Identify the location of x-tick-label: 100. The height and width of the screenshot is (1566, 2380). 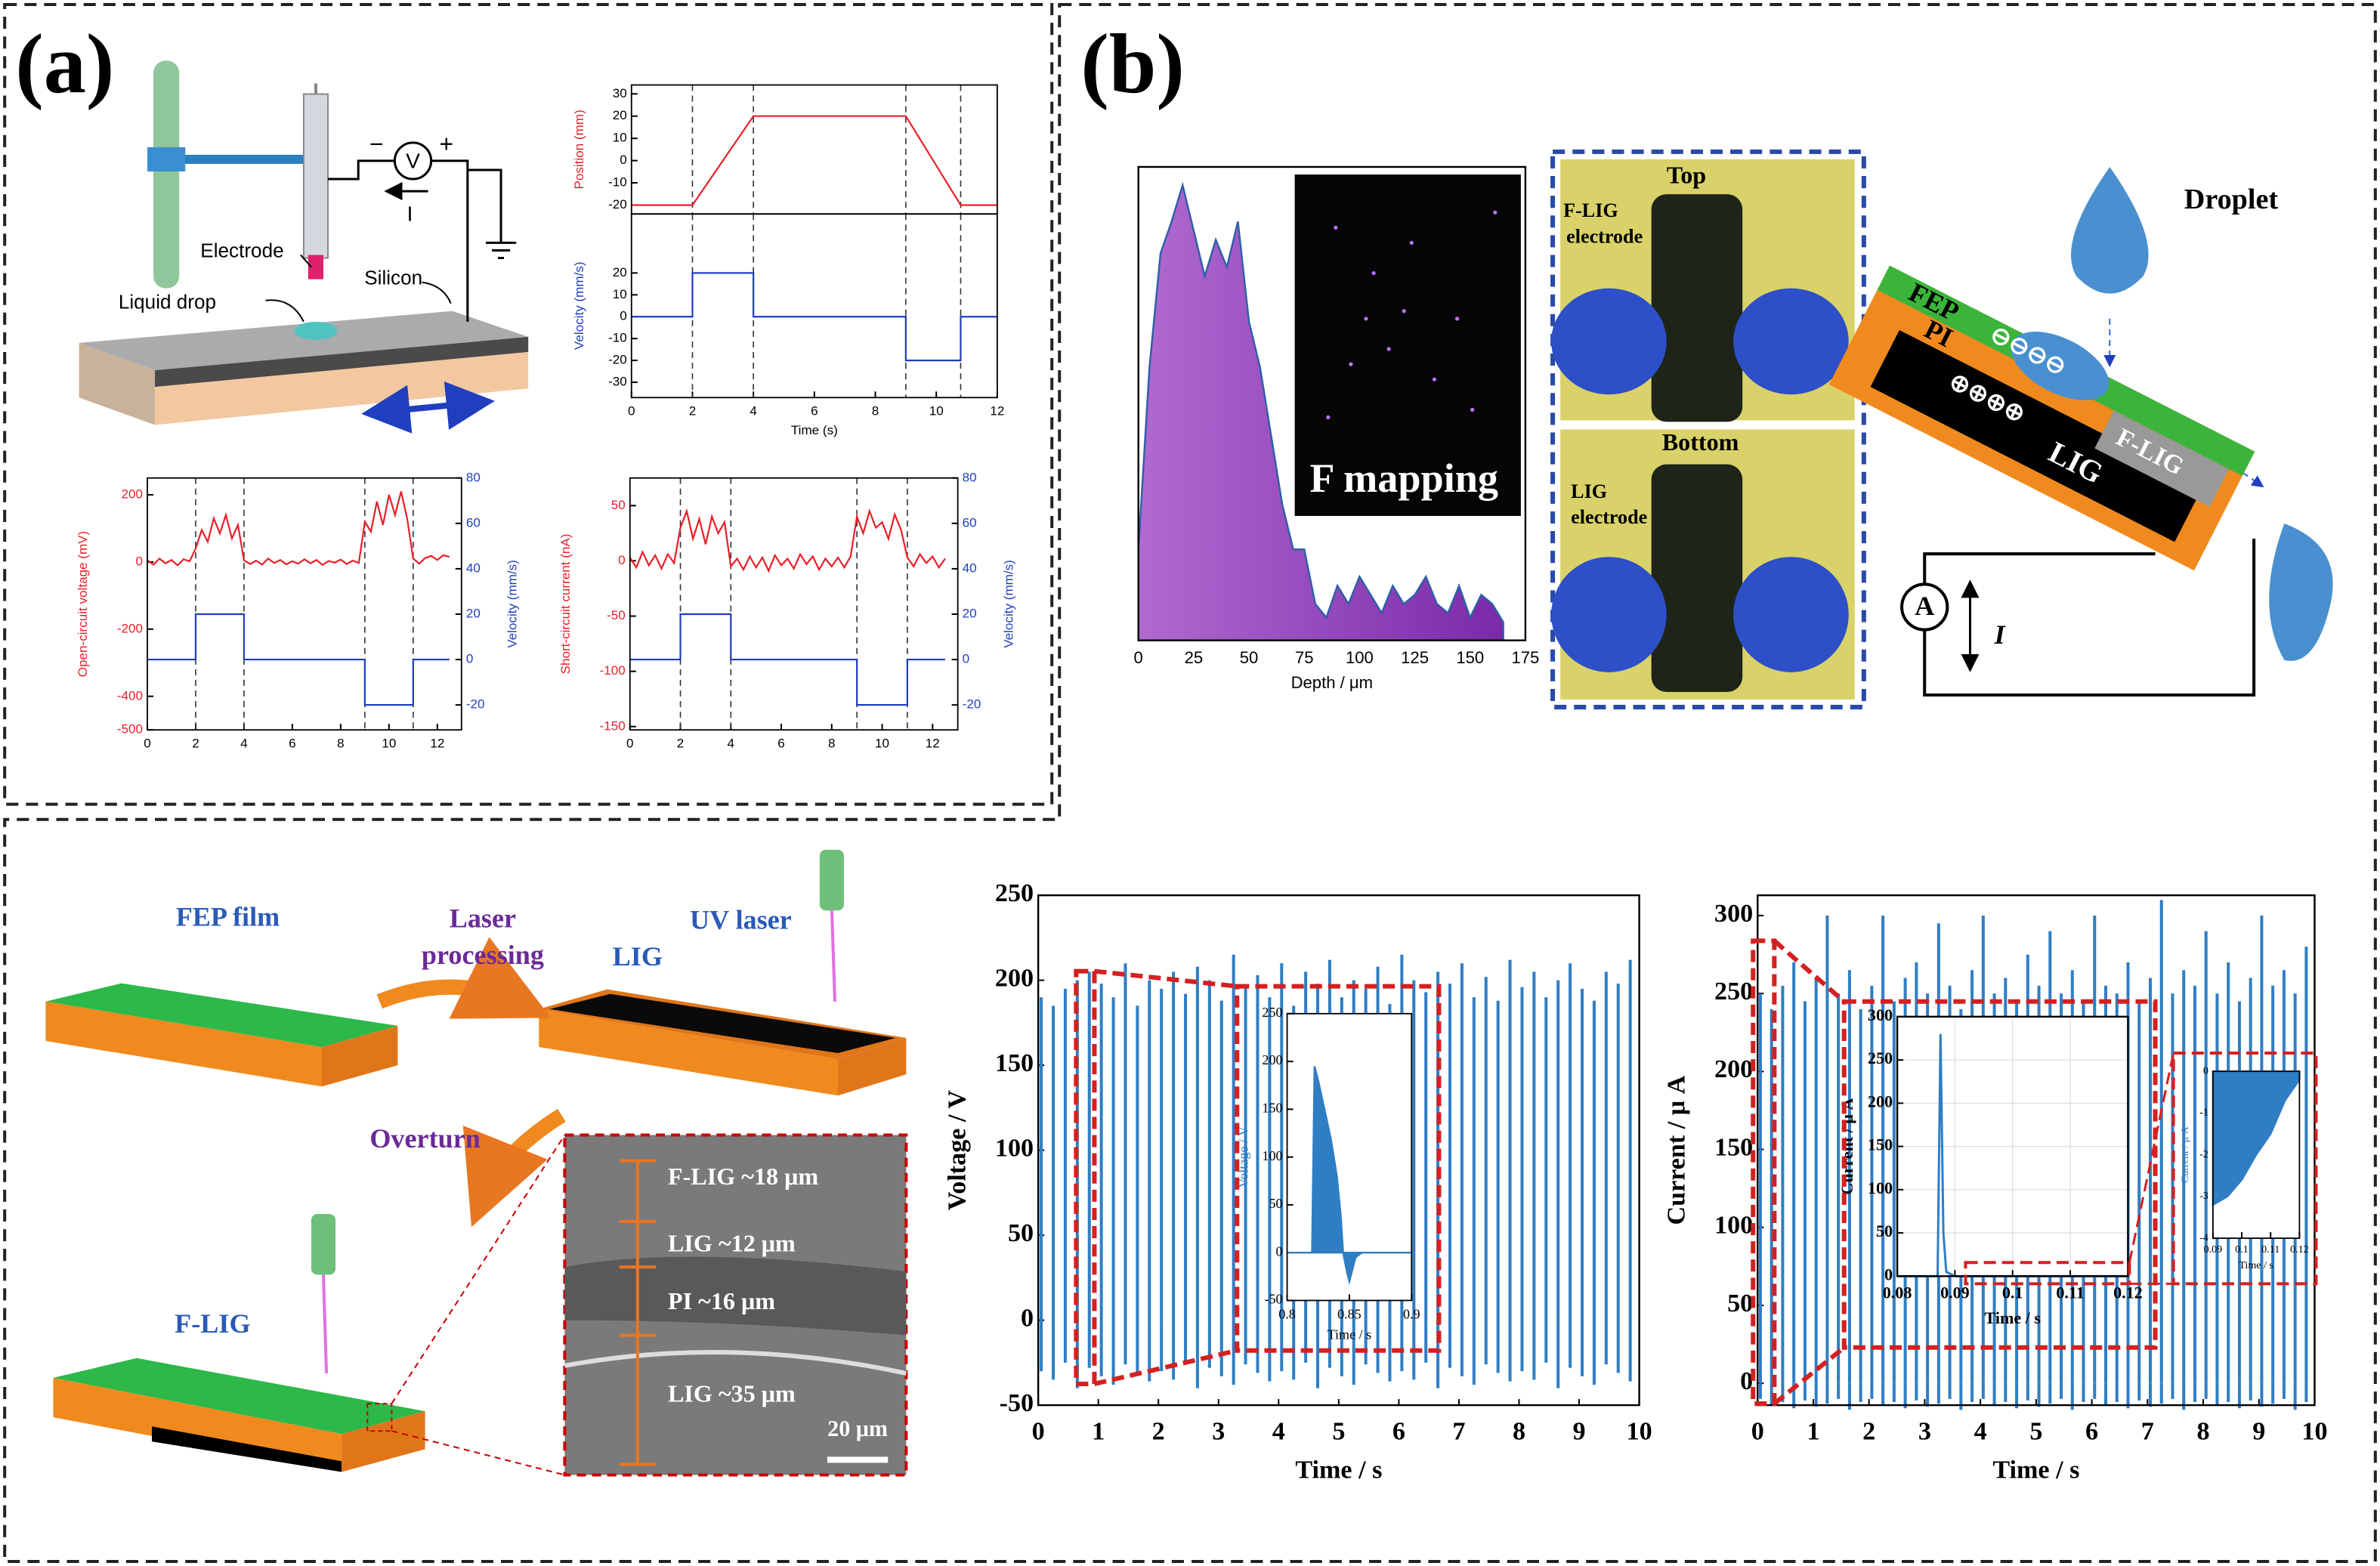
(1360, 658).